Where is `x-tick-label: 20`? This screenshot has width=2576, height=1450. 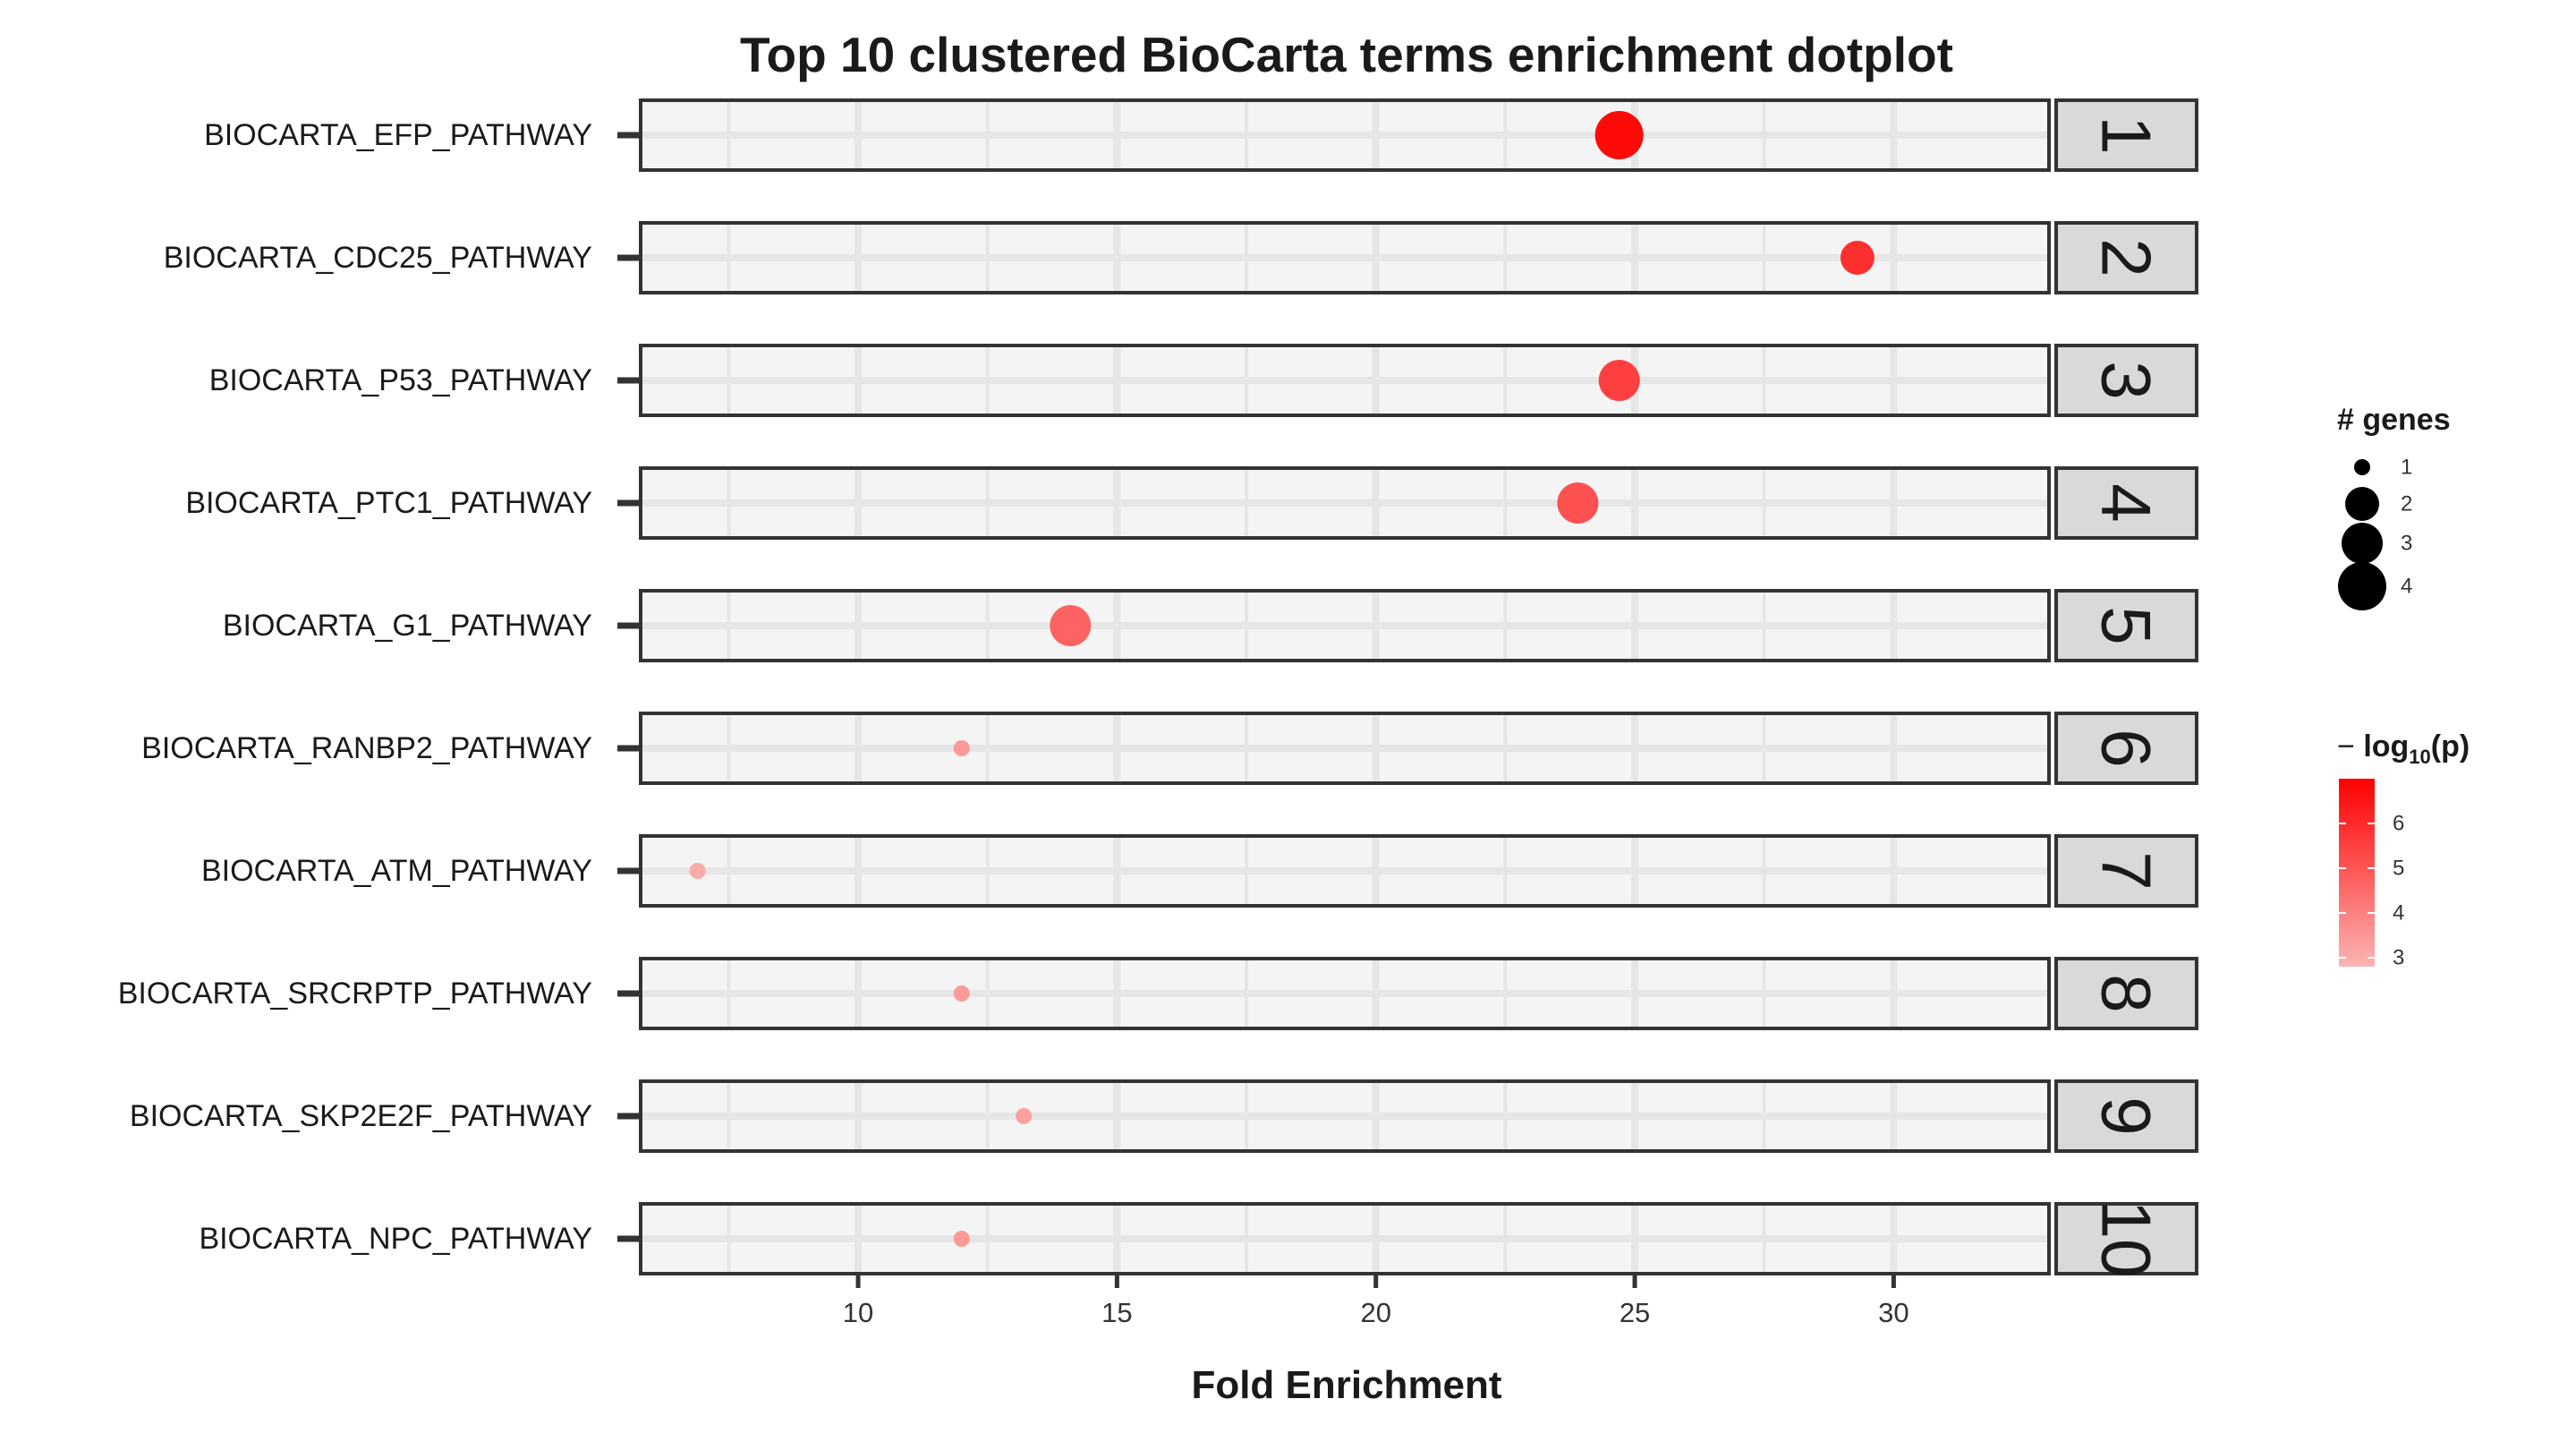
x-tick-label: 20 is located at coordinates (1375, 1312).